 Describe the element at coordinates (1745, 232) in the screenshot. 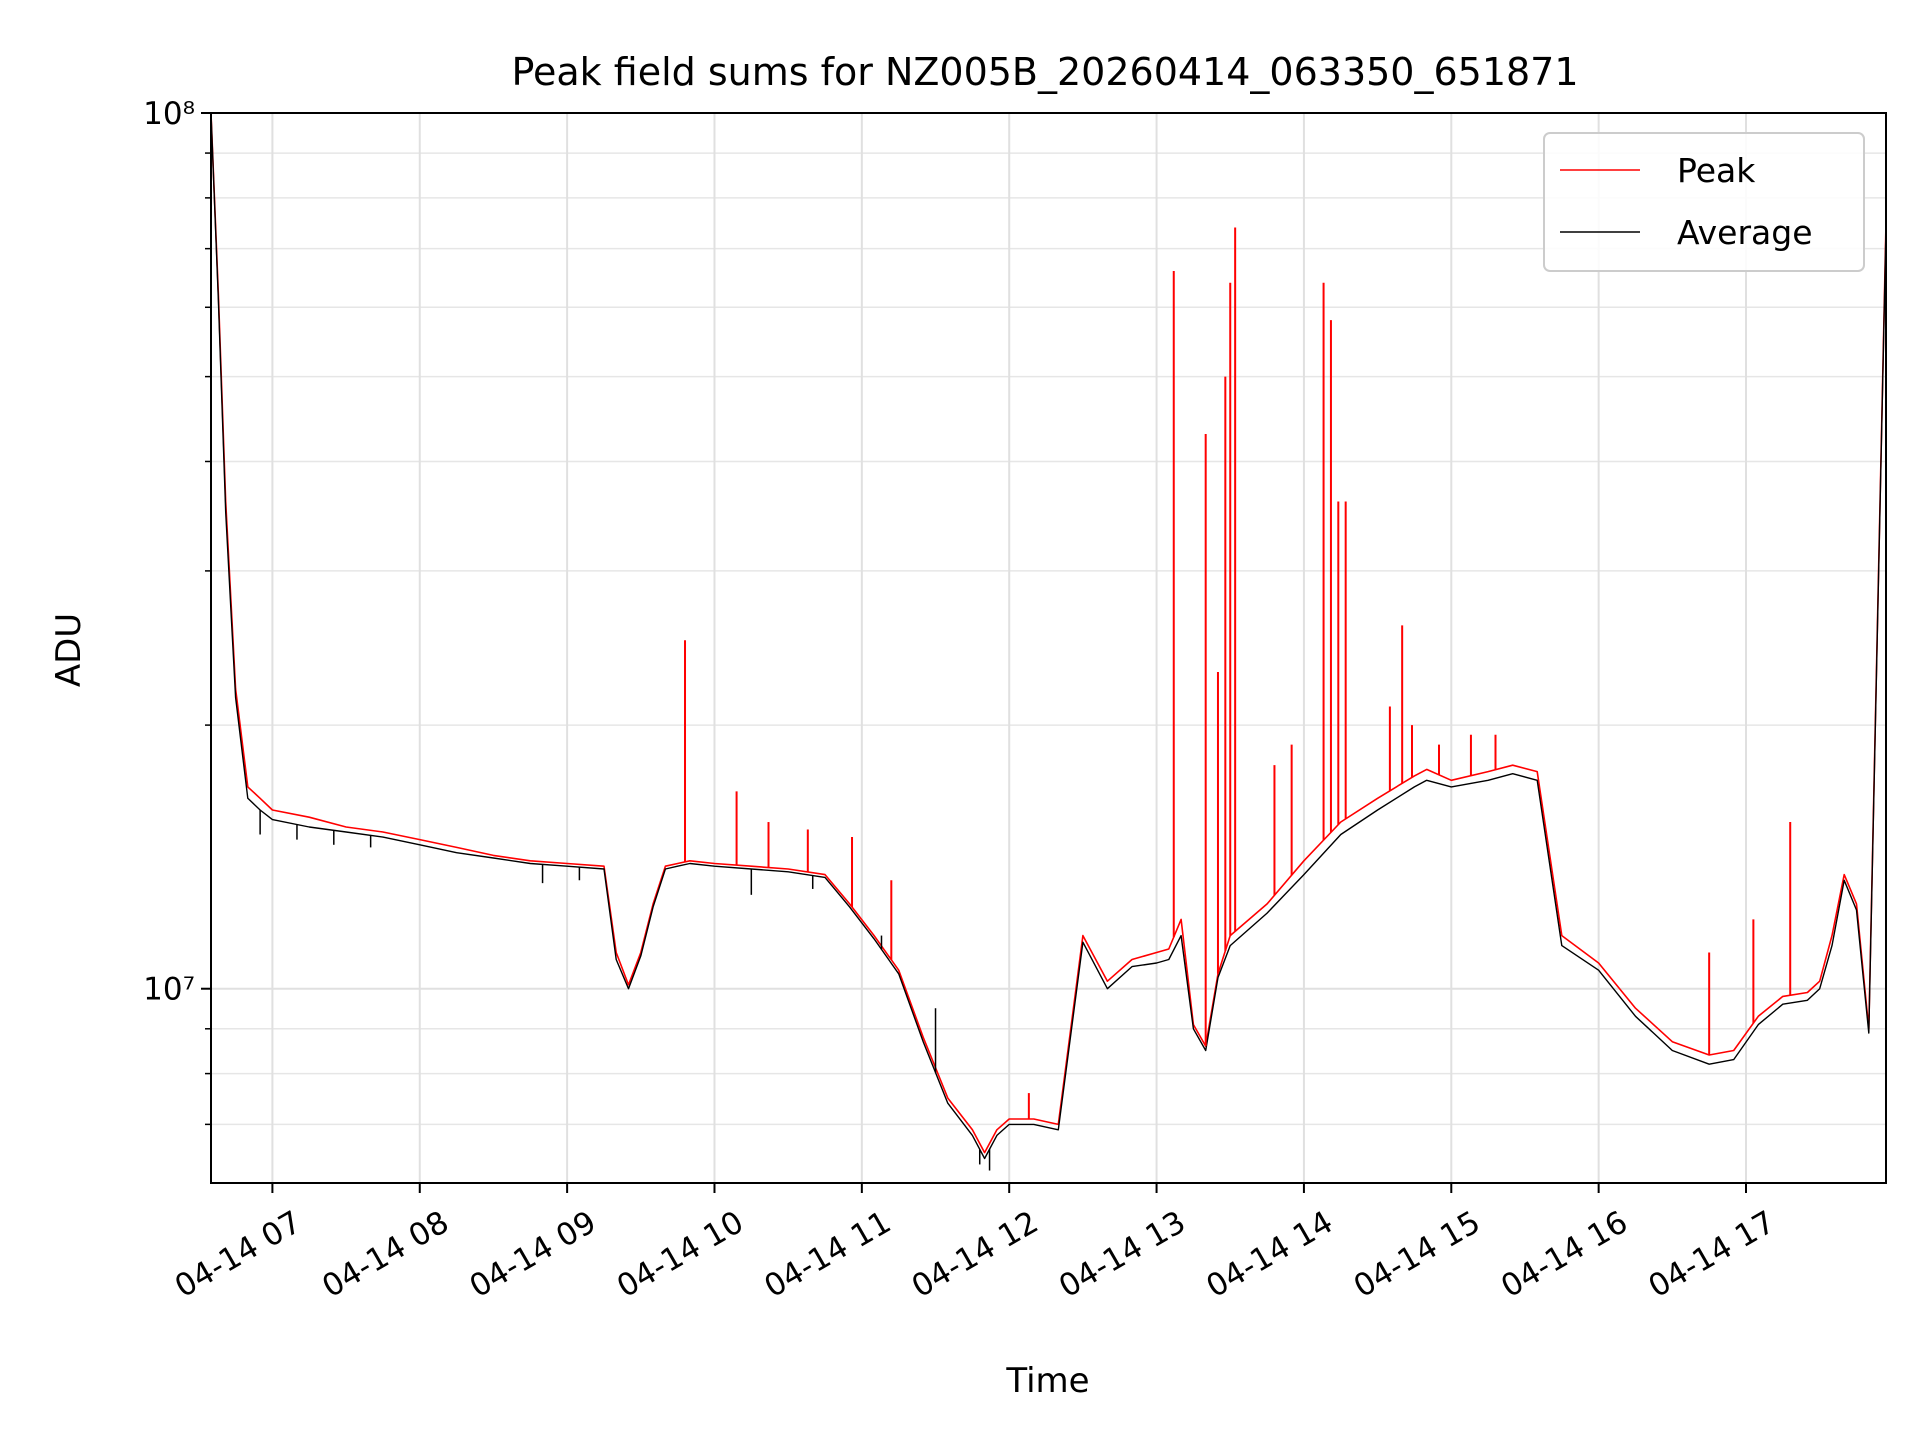

I see `legend-label-average: Average` at that location.